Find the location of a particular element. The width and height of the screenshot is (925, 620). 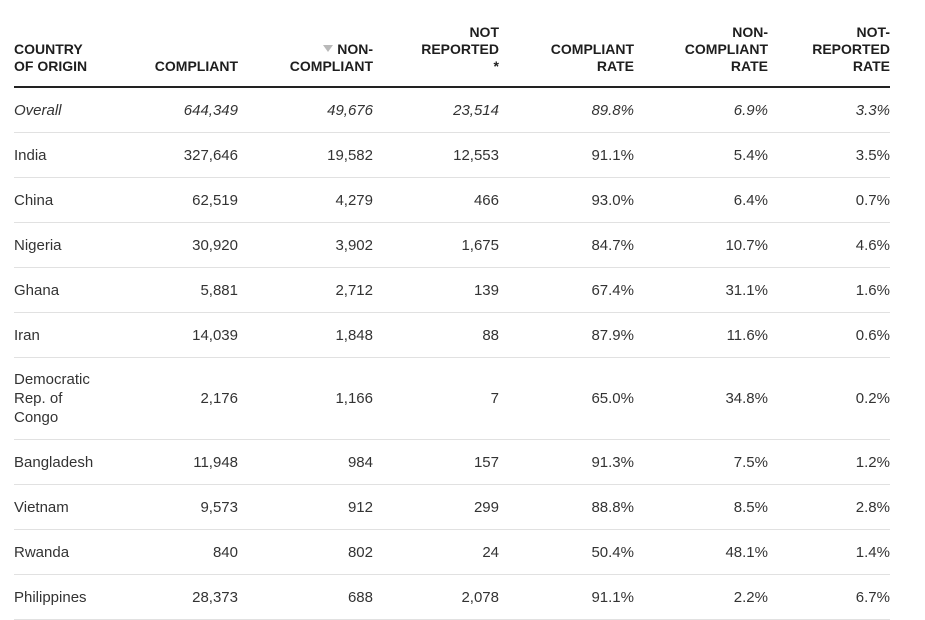

cell-country: Philippines is located at coordinates (67, 597).